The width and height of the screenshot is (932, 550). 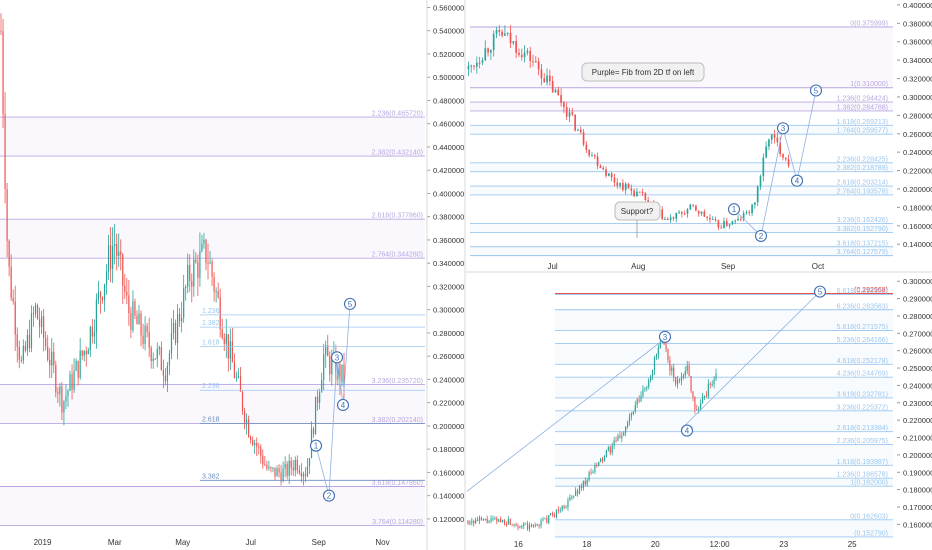 I want to click on x-axis-tick-label: Sep, so click(x=319, y=542).